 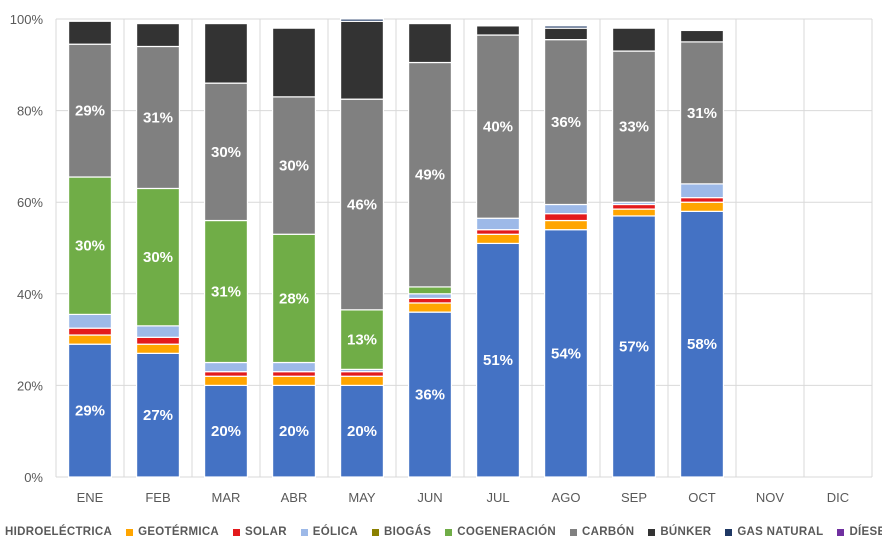 I want to click on legend-label: GAS NATURAL, so click(x=780, y=532).